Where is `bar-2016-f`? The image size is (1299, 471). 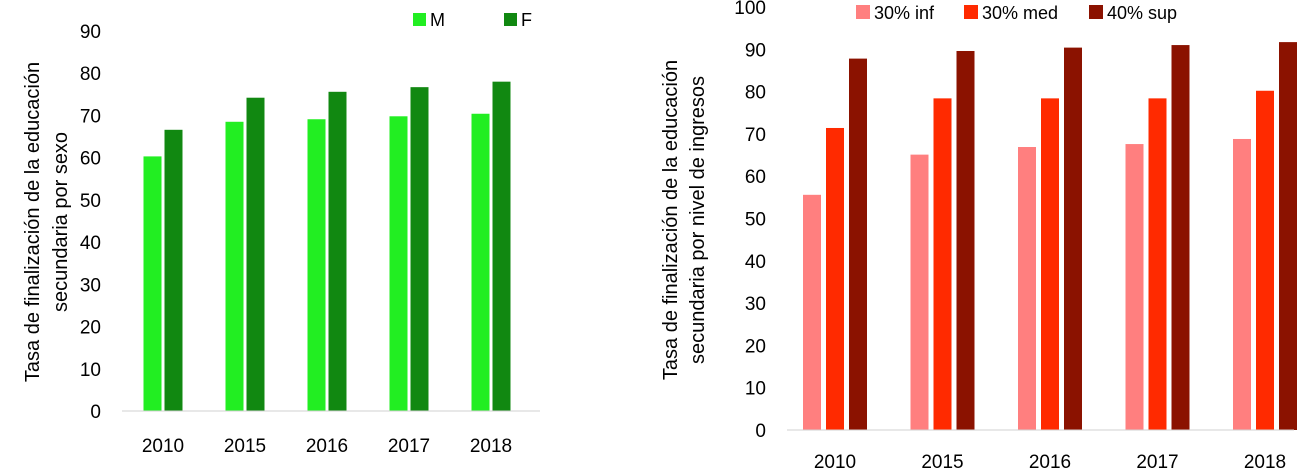
bar-2016-f is located at coordinates (337, 251).